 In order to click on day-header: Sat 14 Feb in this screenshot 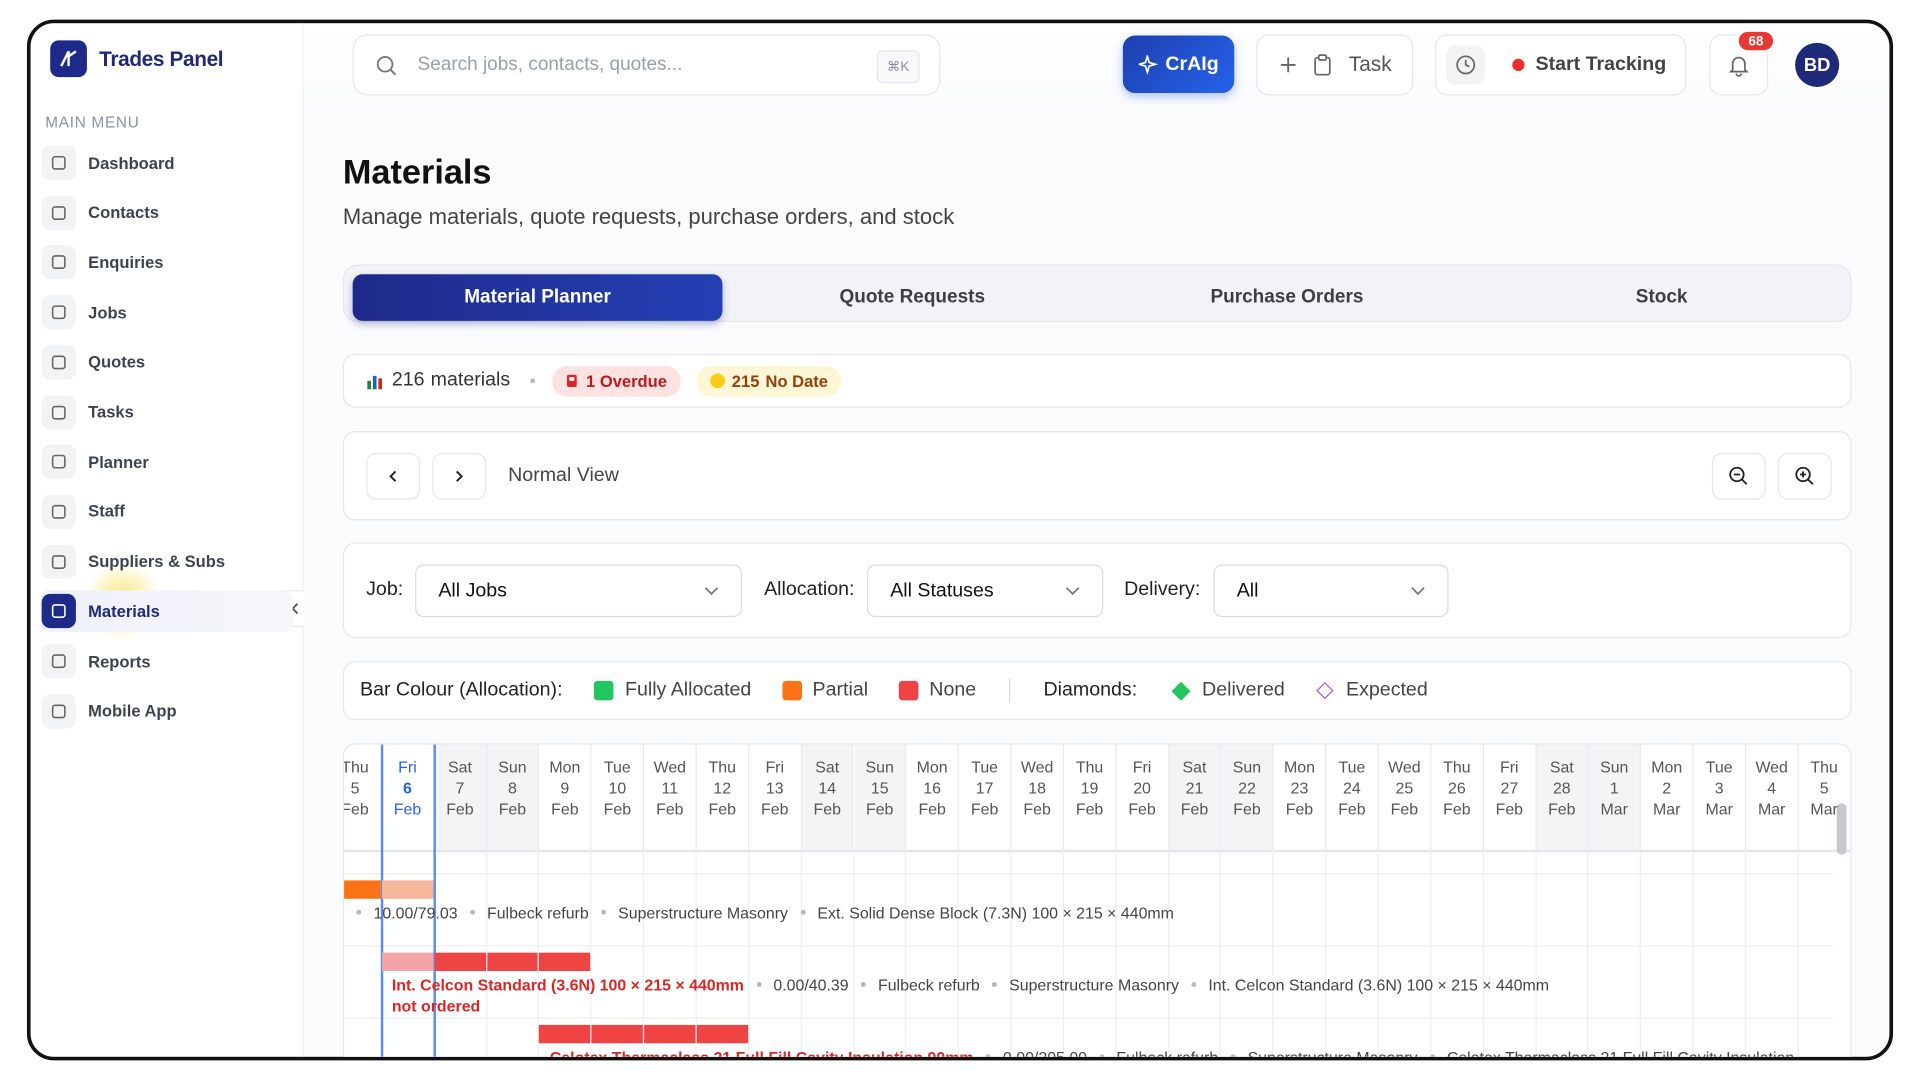, I will do `click(828, 797)`.